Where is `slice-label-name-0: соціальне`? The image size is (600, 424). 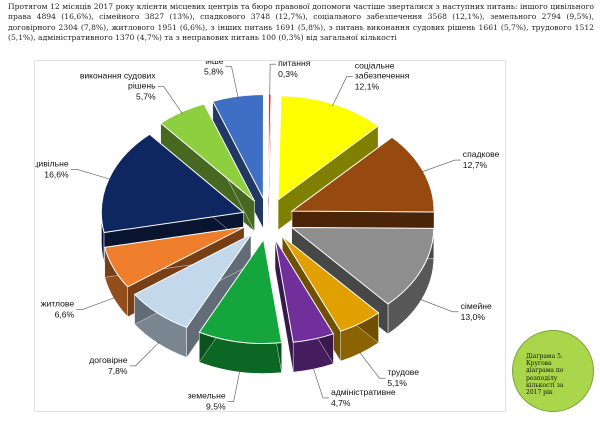 slice-label-name-0: соціальне is located at coordinates (375, 65).